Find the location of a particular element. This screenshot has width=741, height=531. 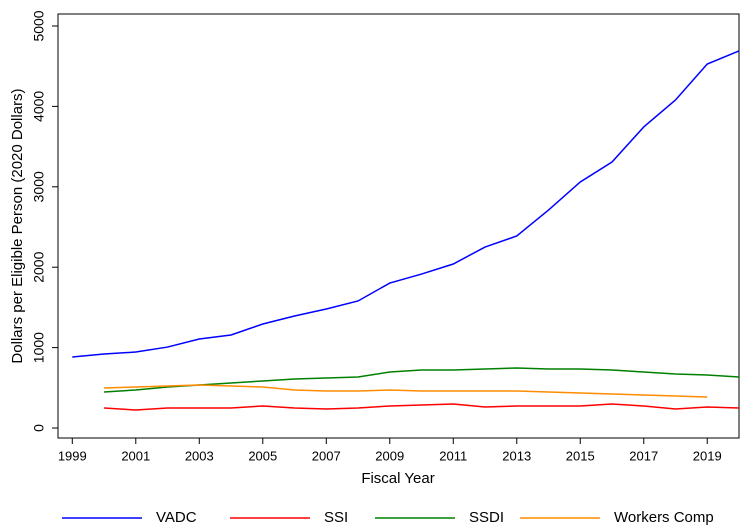

legend-label: Workers Comp is located at coordinates (664, 517).